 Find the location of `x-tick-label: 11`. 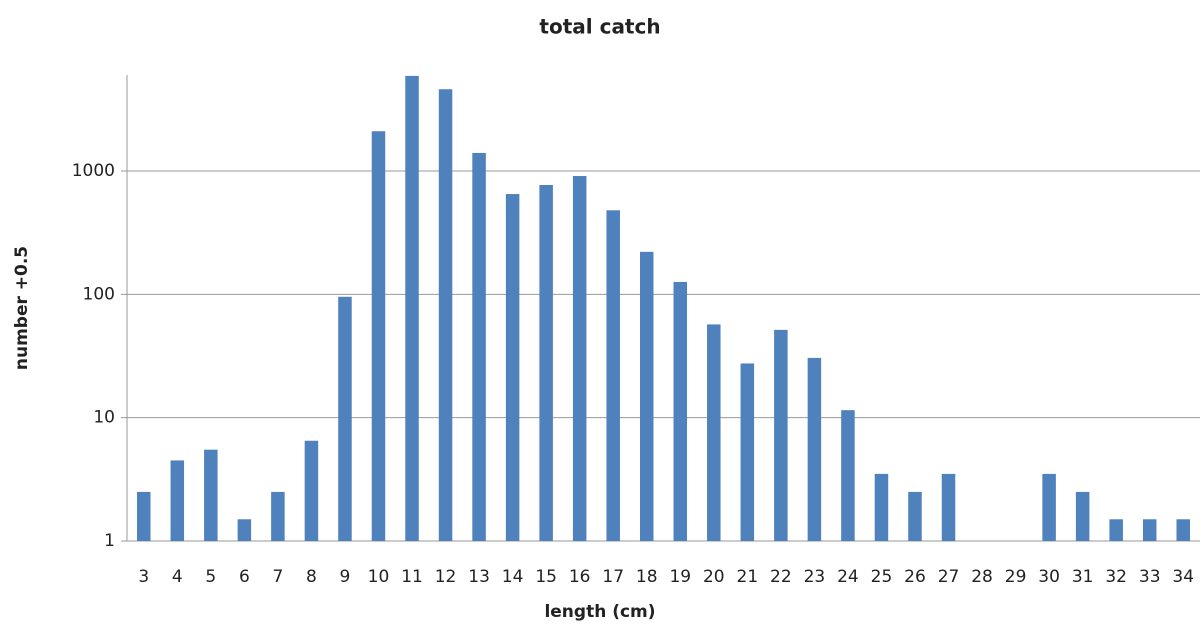

x-tick-label: 11 is located at coordinates (412, 577).